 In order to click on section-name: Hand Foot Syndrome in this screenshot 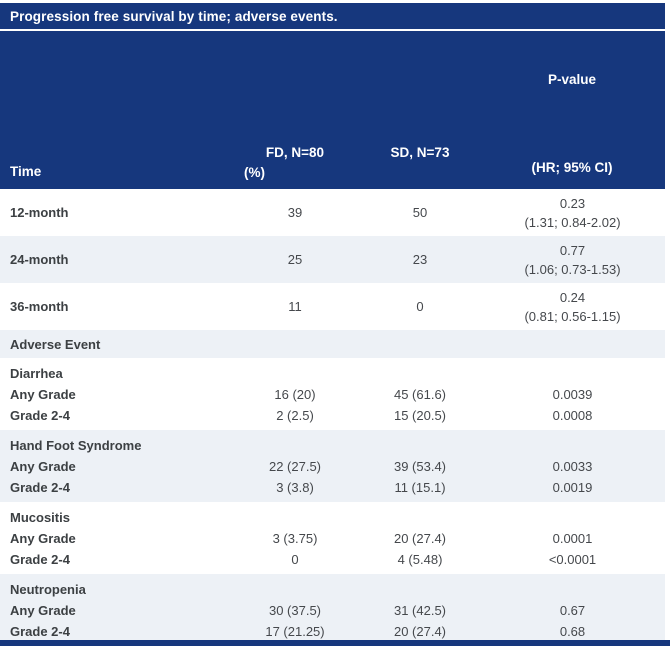, I will do `click(76, 445)`.